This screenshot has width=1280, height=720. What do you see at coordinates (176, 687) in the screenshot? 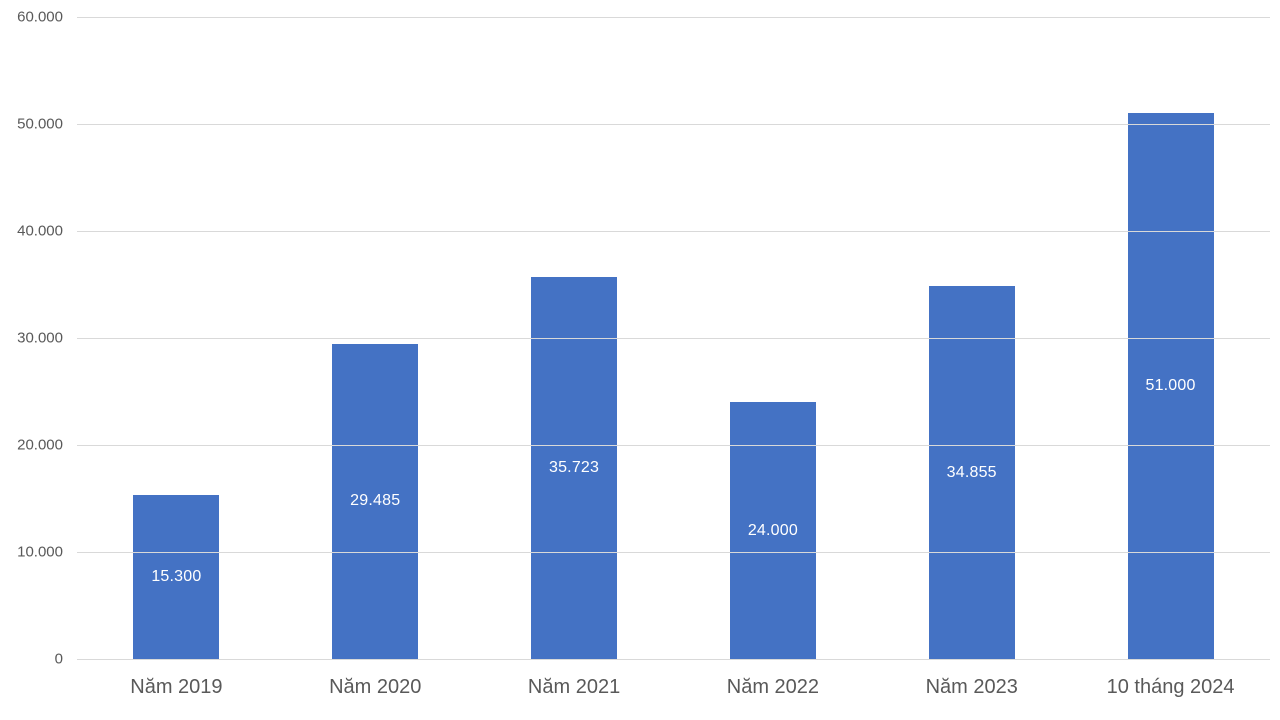
I see `x-axis-category-label: Năm 2019` at bounding box center [176, 687].